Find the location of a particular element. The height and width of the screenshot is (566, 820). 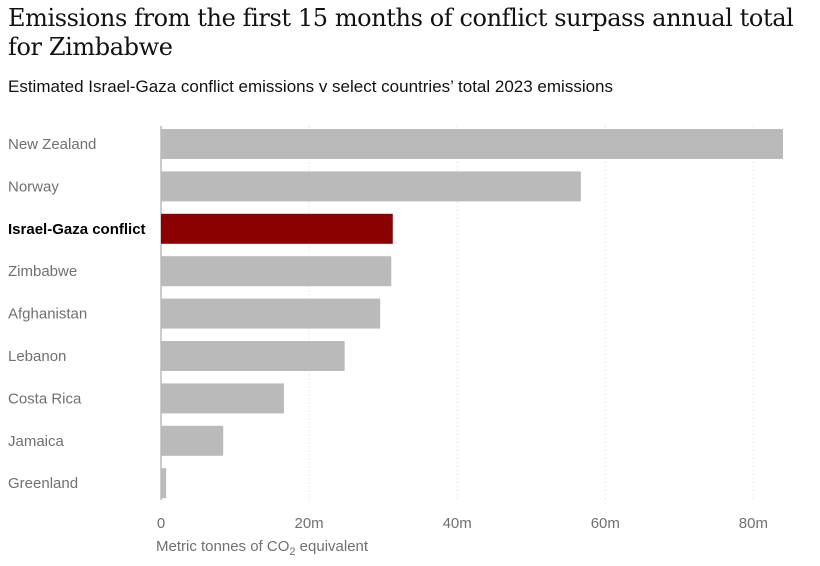

category-label-jamaica: Jamaica is located at coordinates (36, 441).